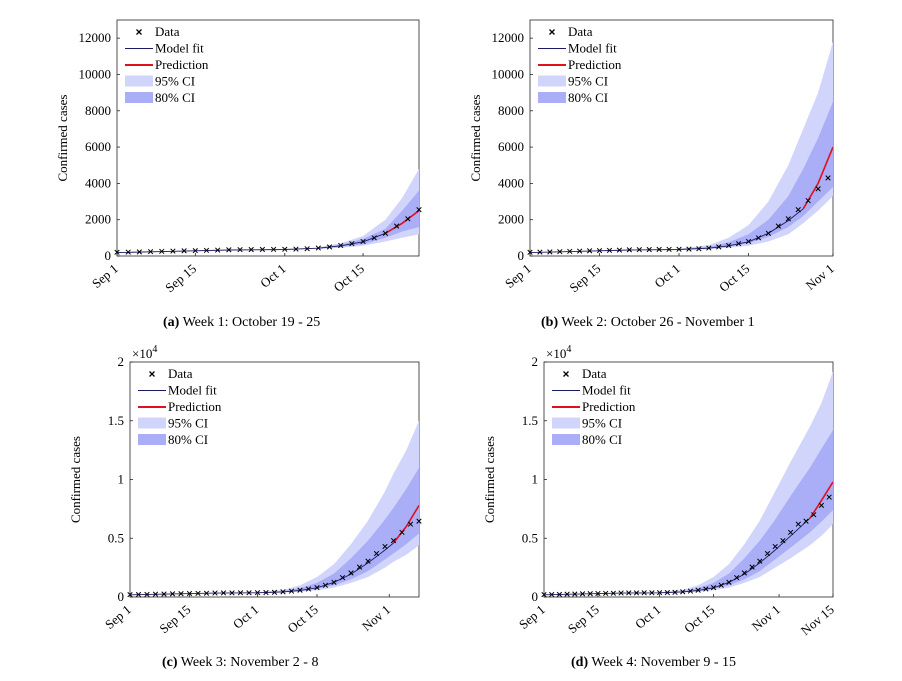 This screenshot has width=902, height=681. Describe the element at coordinates (594, 373) in the screenshot. I see `legend-entry: Data` at that location.